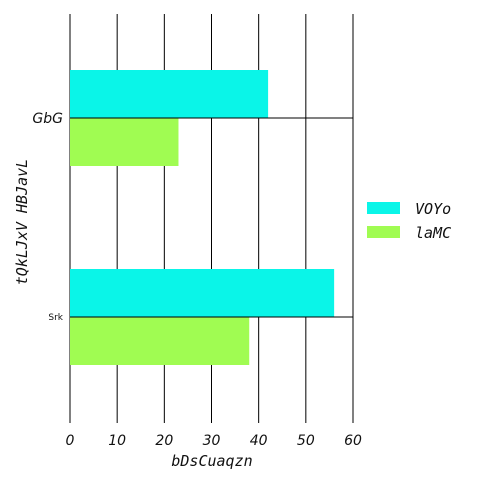 This screenshot has height=483, width=483. What do you see at coordinates (124, 142) in the screenshot?
I see `bar-laMC-GbG` at bounding box center [124, 142].